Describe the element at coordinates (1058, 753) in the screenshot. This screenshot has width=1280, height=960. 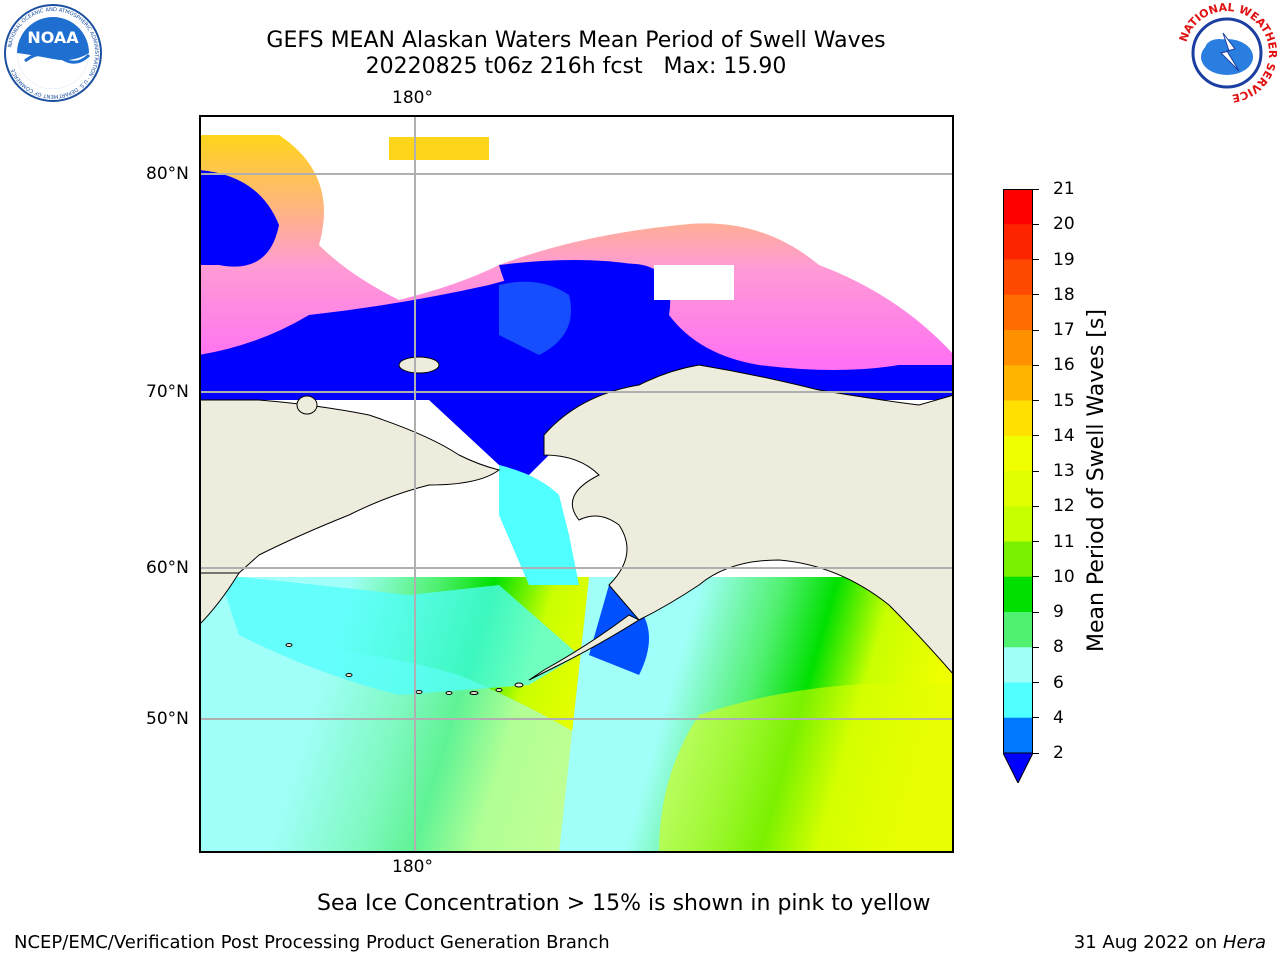
I see `colorbar-tick-label: 2` at that location.